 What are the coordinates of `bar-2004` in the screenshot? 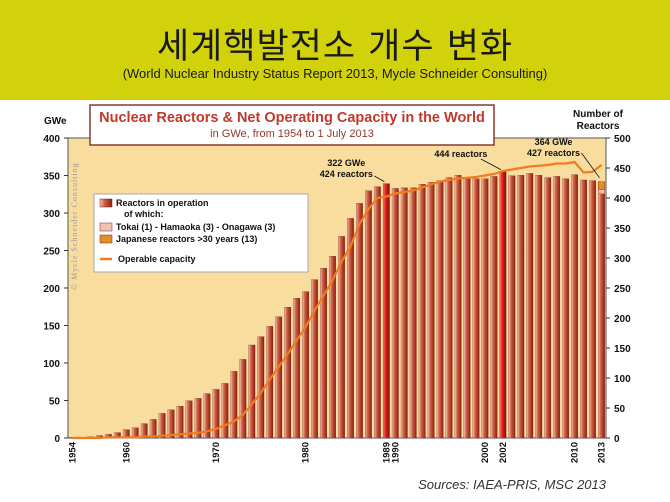 It's located at (521, 307).